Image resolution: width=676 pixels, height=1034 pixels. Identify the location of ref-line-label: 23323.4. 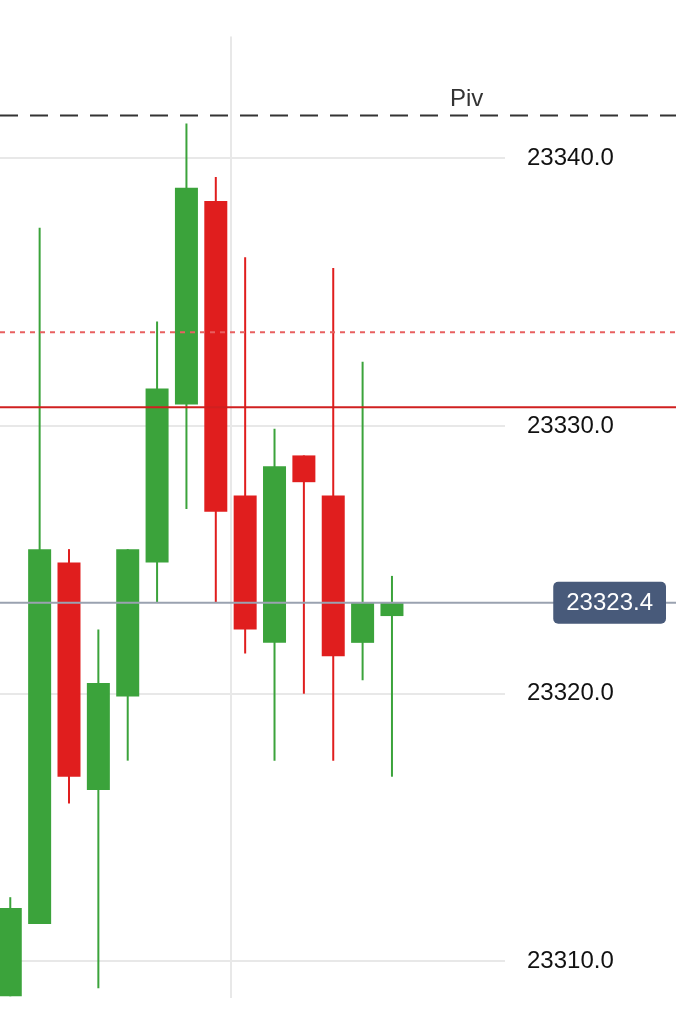
(610, 602).